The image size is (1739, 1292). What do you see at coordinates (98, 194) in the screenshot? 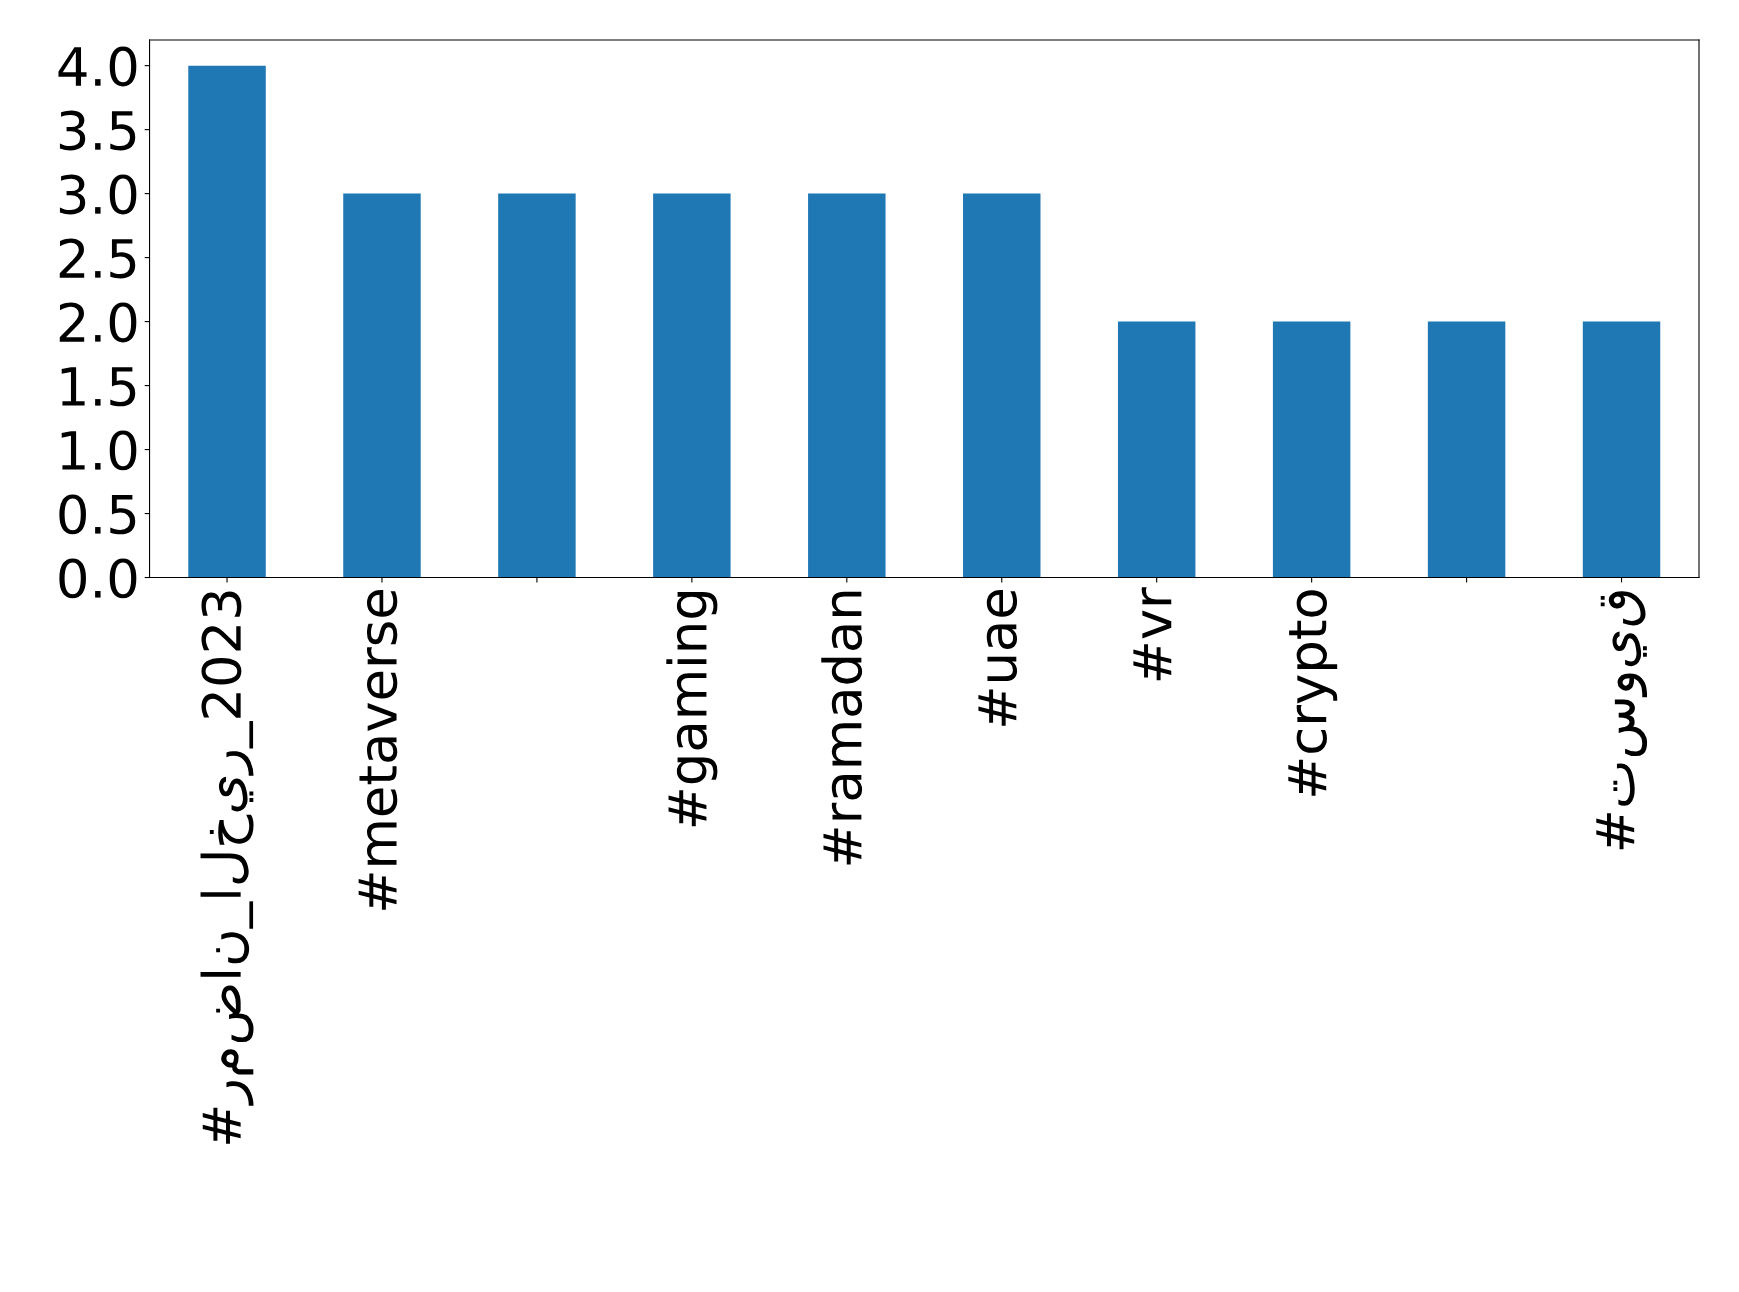
I see `y-tick-label: 3.0` at bounding box center [98, 194].